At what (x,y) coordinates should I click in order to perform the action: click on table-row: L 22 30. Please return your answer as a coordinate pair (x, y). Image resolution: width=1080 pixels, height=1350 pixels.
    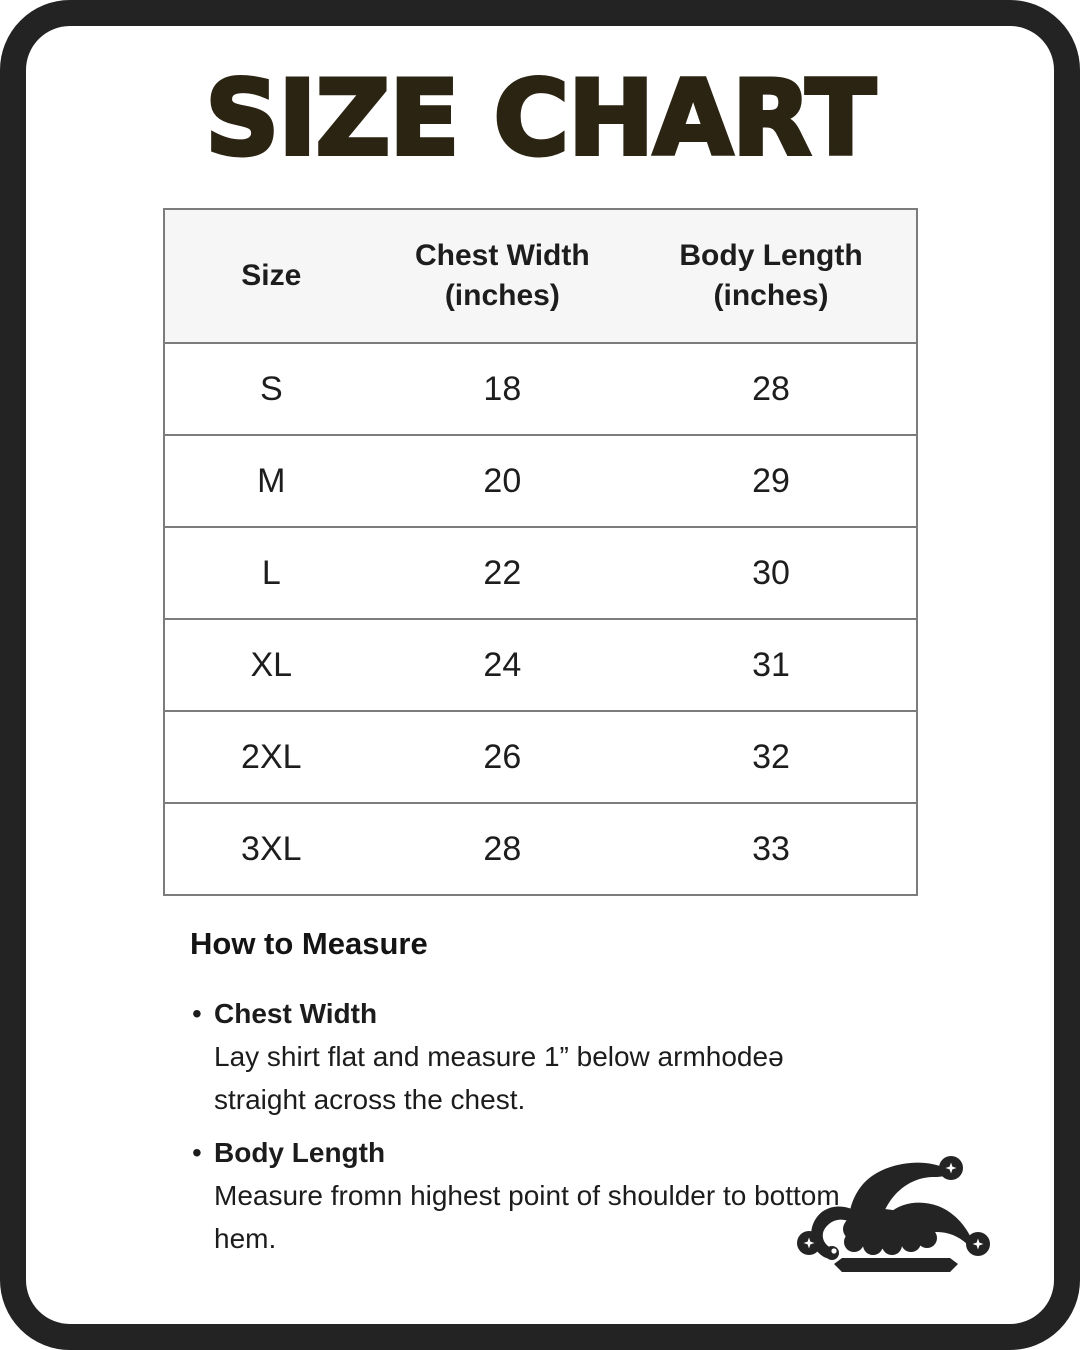
    Looking at the image, I should click on (540, 573).